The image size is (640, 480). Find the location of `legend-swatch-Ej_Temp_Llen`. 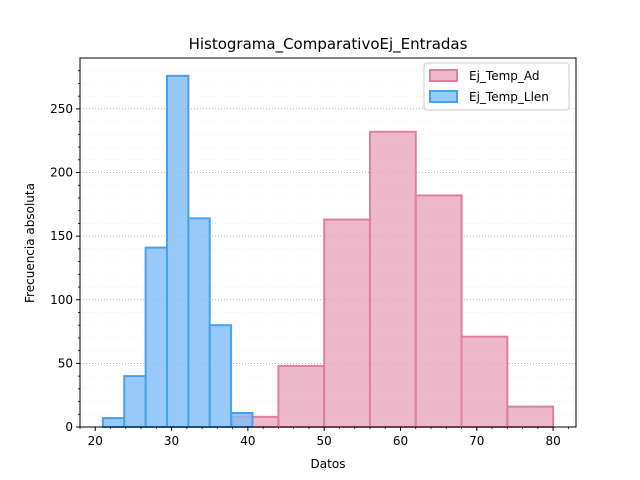

legend-swatch-Ej_Temp_Llen is located at coordinates (443, 96).